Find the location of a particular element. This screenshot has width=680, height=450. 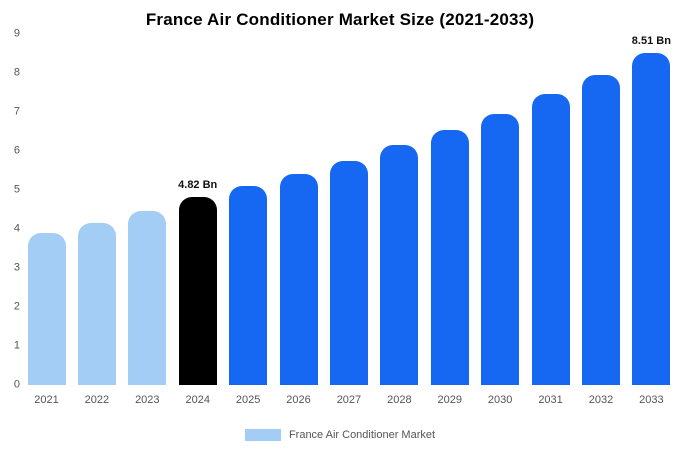

y-tick-label: 5 is located at coordinates (16, 189).